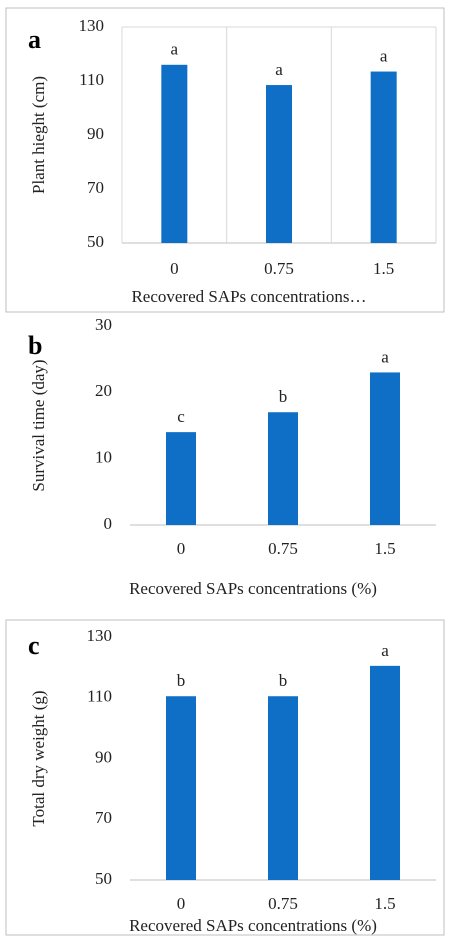 This screenshot has width=450, height=940. What do you see at coordinates (34, 645) in the screenshot?
I see `panel-label: c` at bounding box center [34, 645].